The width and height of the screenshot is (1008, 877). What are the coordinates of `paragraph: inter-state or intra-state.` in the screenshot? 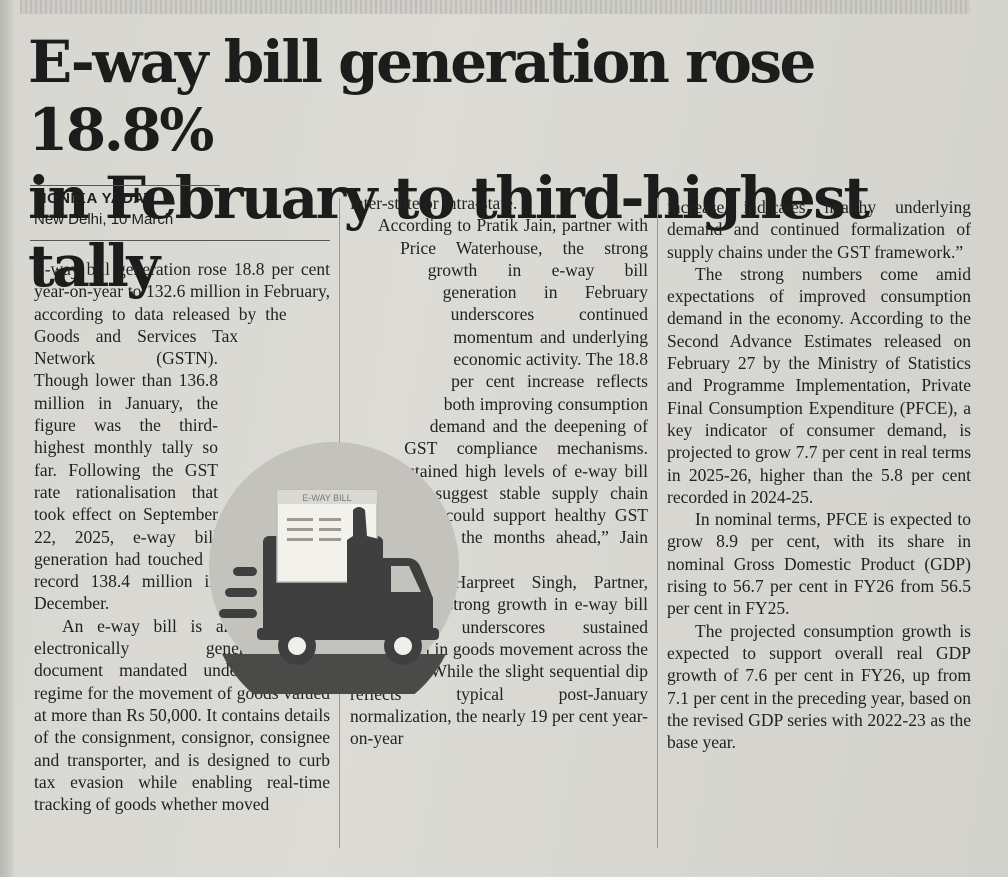 It's located at (434, 203).